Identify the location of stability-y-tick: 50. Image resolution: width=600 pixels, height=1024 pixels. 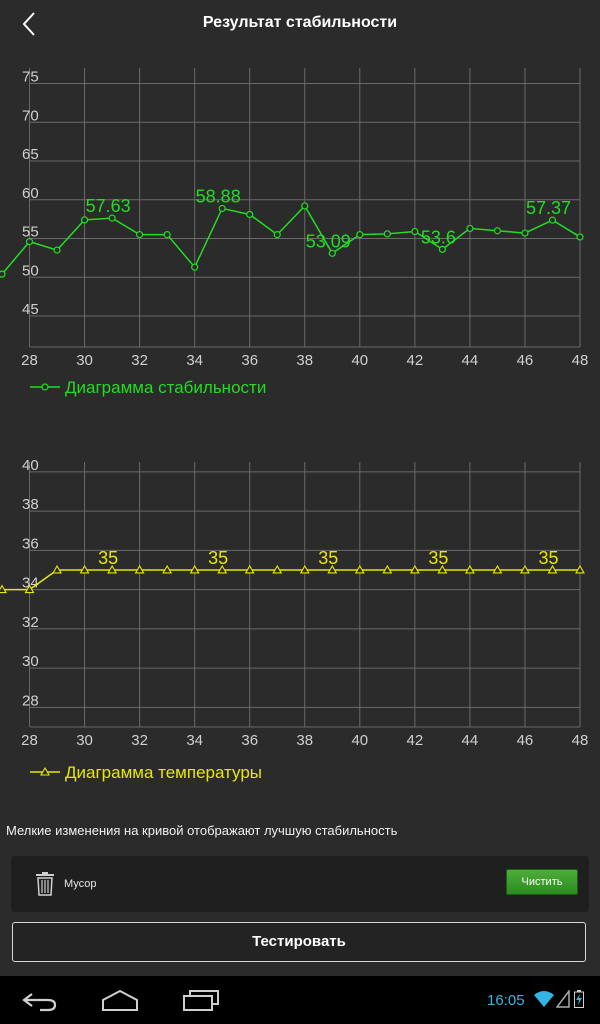
(30, 270).